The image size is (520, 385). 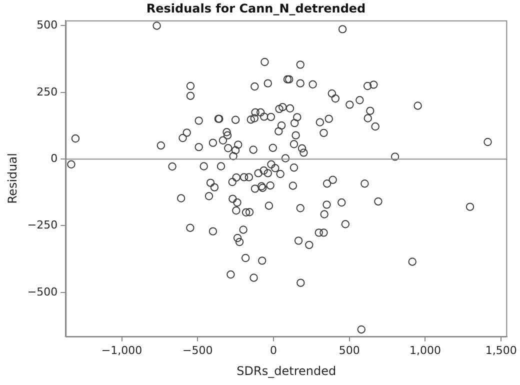 I want to click on x-tick-label: −500, so click(x=197, y=350).